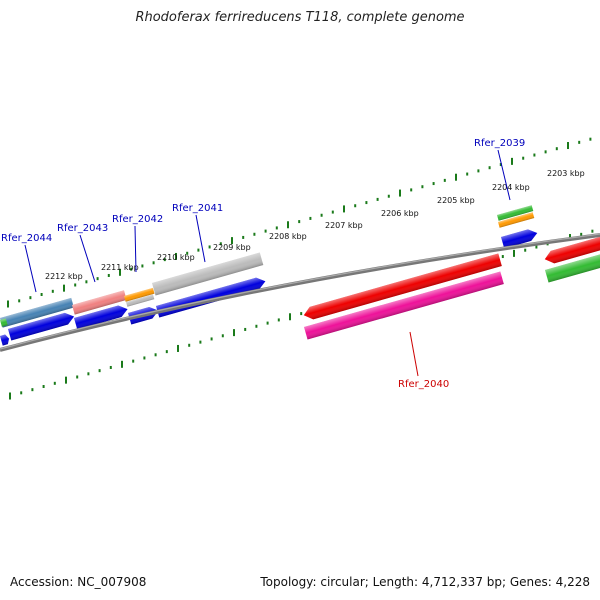  I want to click on scale-label: 2207 kbp, so click(344, 225).